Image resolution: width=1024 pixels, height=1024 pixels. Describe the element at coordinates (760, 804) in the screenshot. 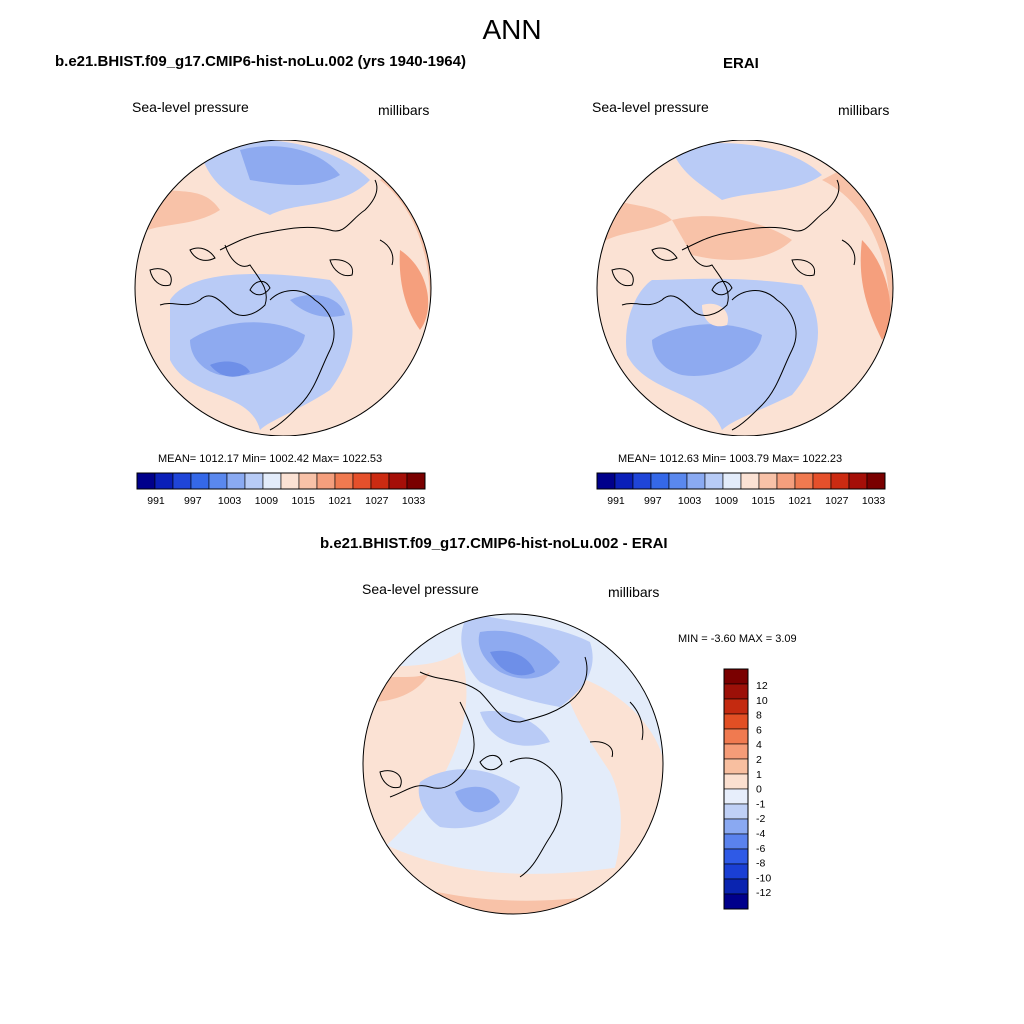

I see `colorbar-tick-label: -1` at that location.